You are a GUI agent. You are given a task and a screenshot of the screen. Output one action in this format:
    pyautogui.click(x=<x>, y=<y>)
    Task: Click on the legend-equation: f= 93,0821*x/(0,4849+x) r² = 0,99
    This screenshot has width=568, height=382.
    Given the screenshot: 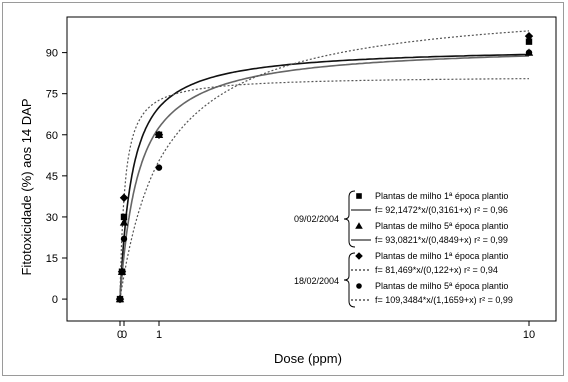 What is the action you would take?
    pyautogui.click(x=441, y=240)
    